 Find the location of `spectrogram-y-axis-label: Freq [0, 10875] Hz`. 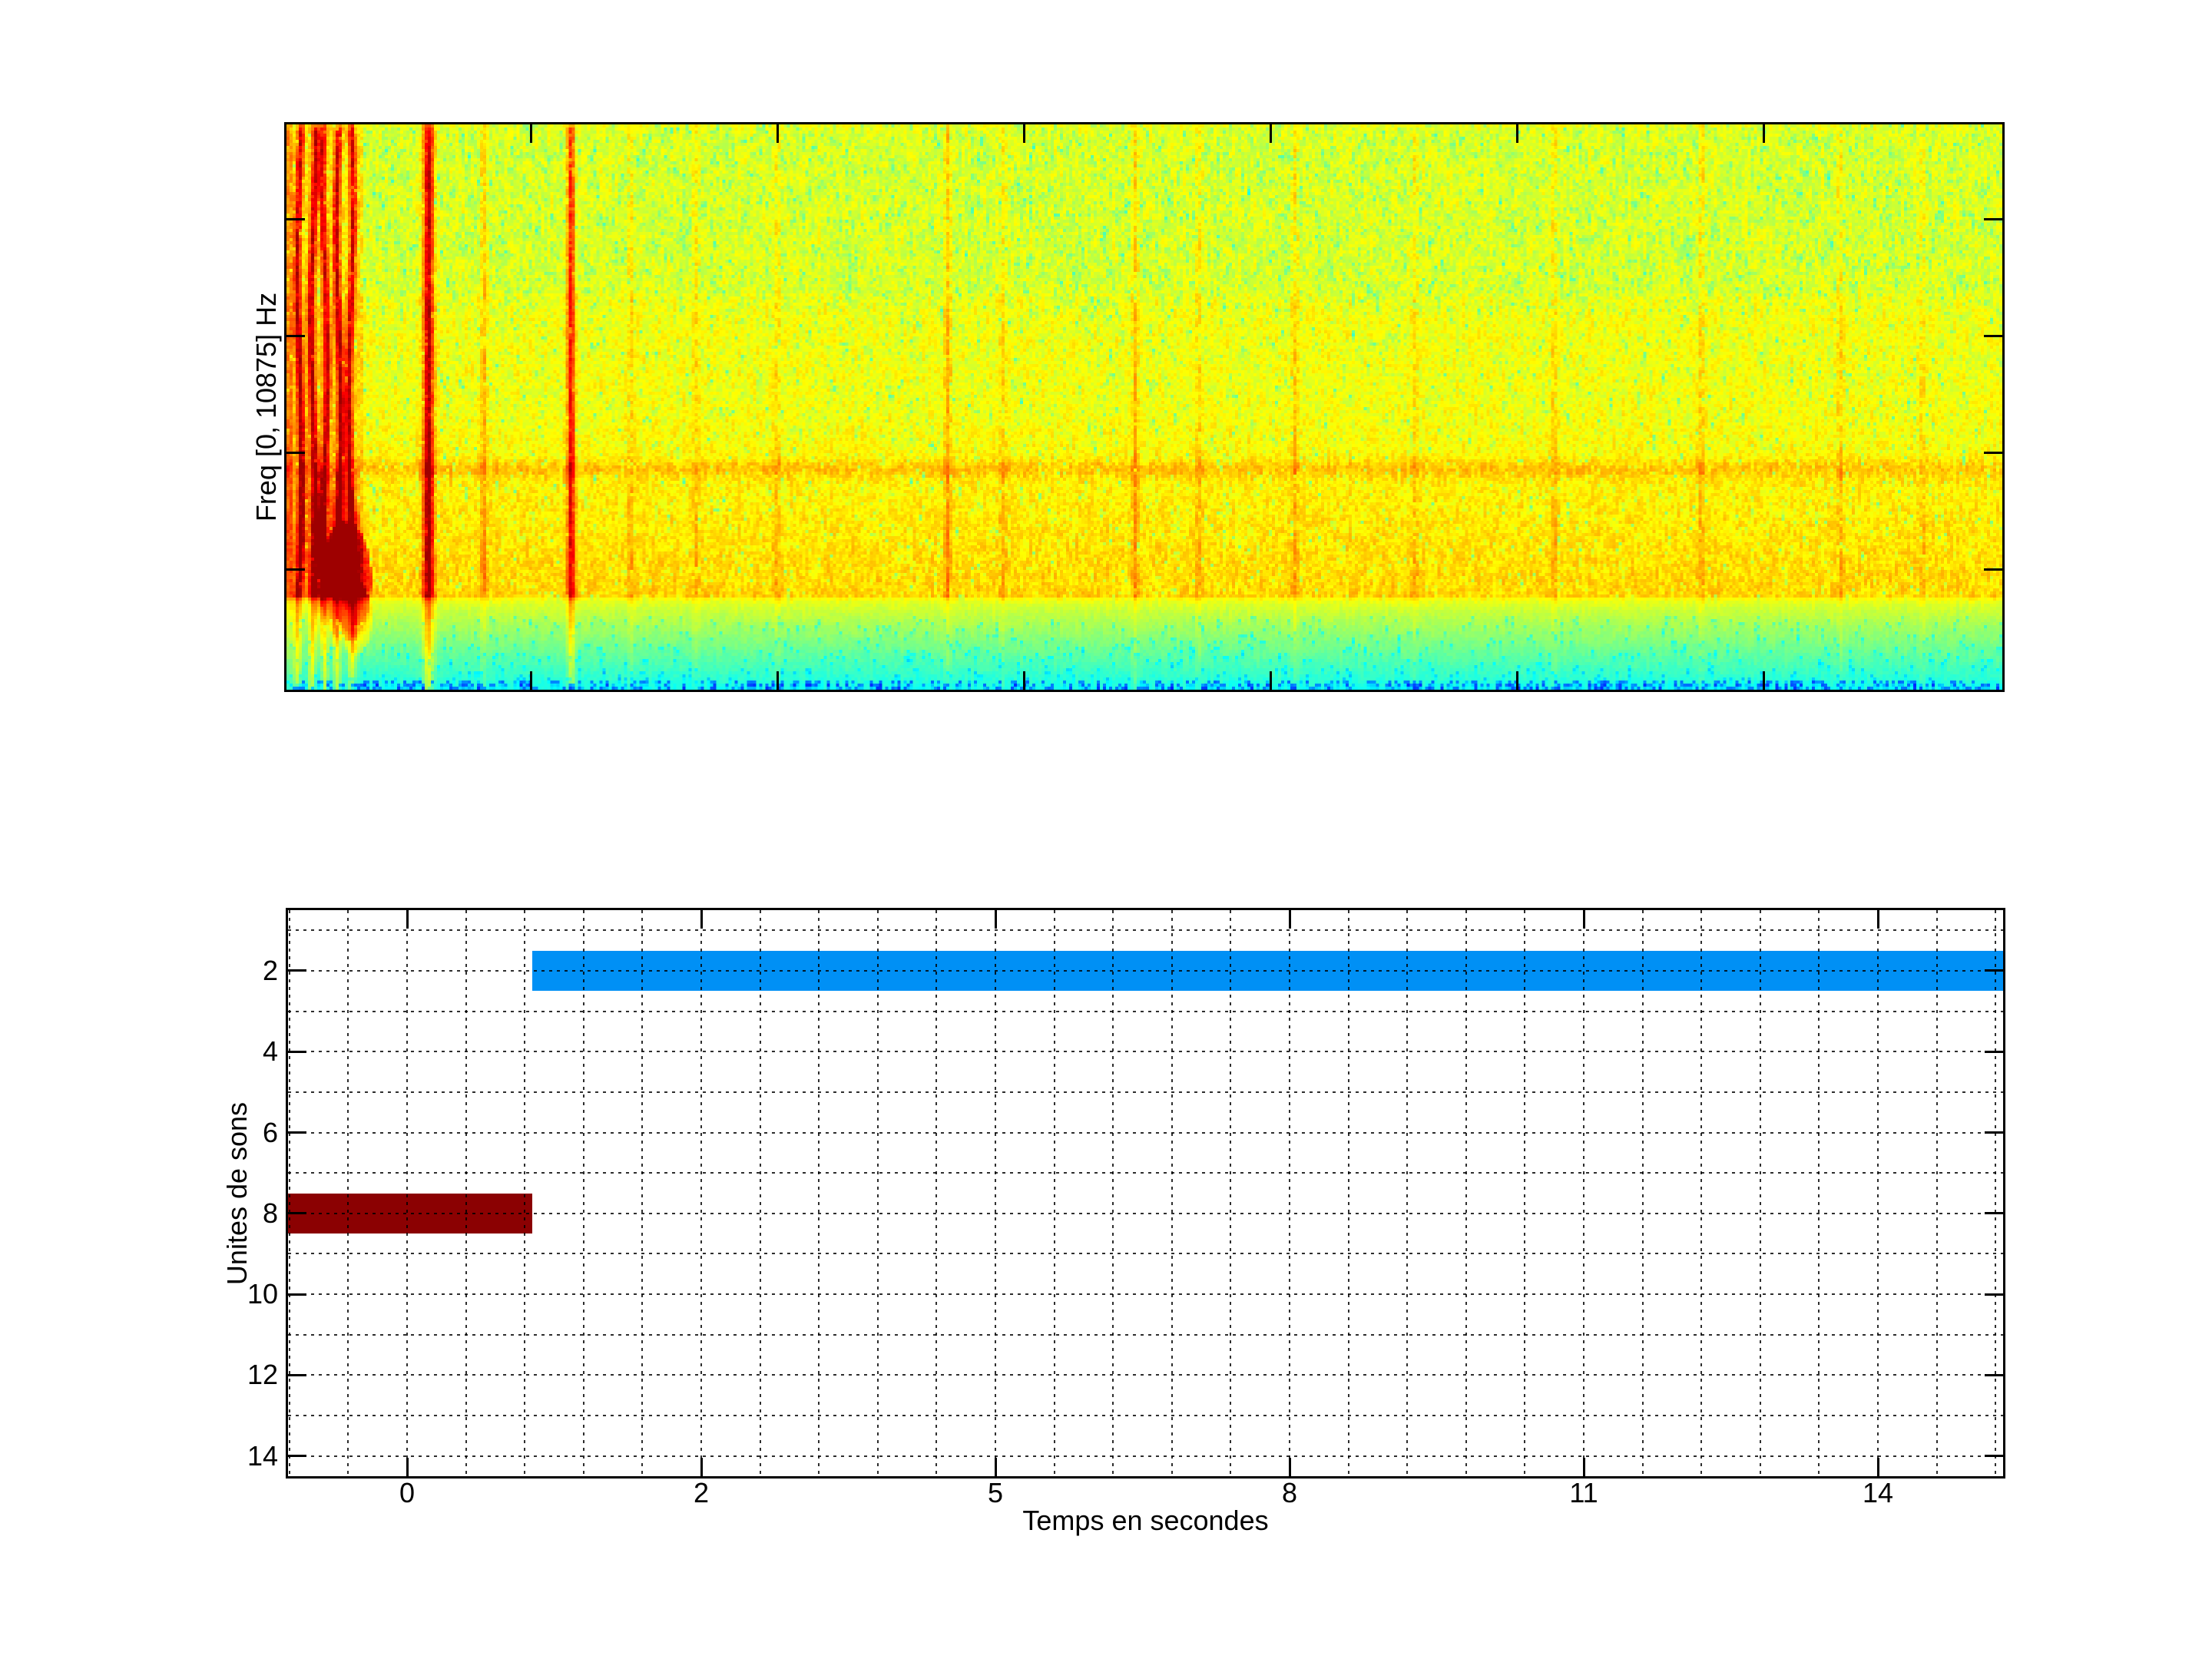

spectrogram-y-axis-label: Freq [0, 10875] Hz is located at coordinates (266, 407).